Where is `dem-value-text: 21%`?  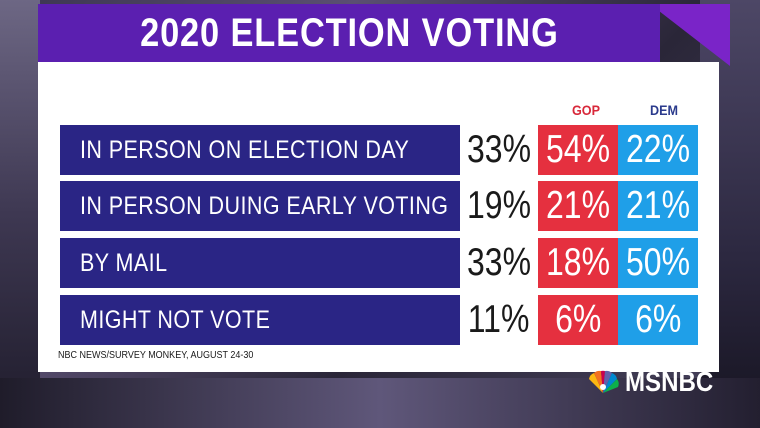
dem-value-text: 21% is located at coordinates (658, 205).